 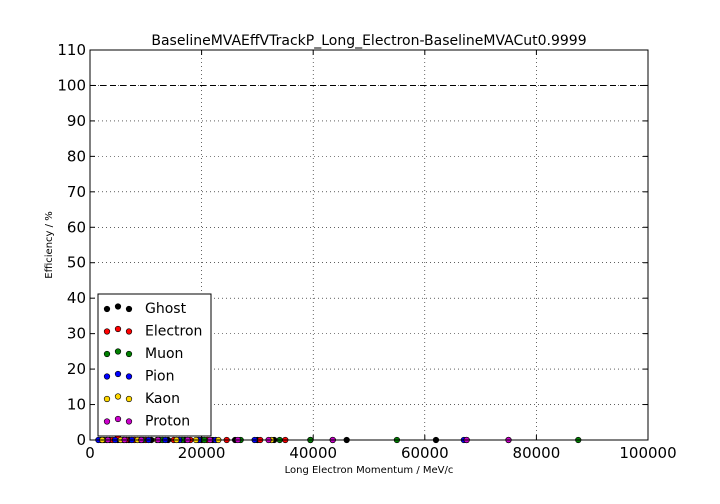 I want to click on y-tick-label: 110, so click(x=71, y=50).